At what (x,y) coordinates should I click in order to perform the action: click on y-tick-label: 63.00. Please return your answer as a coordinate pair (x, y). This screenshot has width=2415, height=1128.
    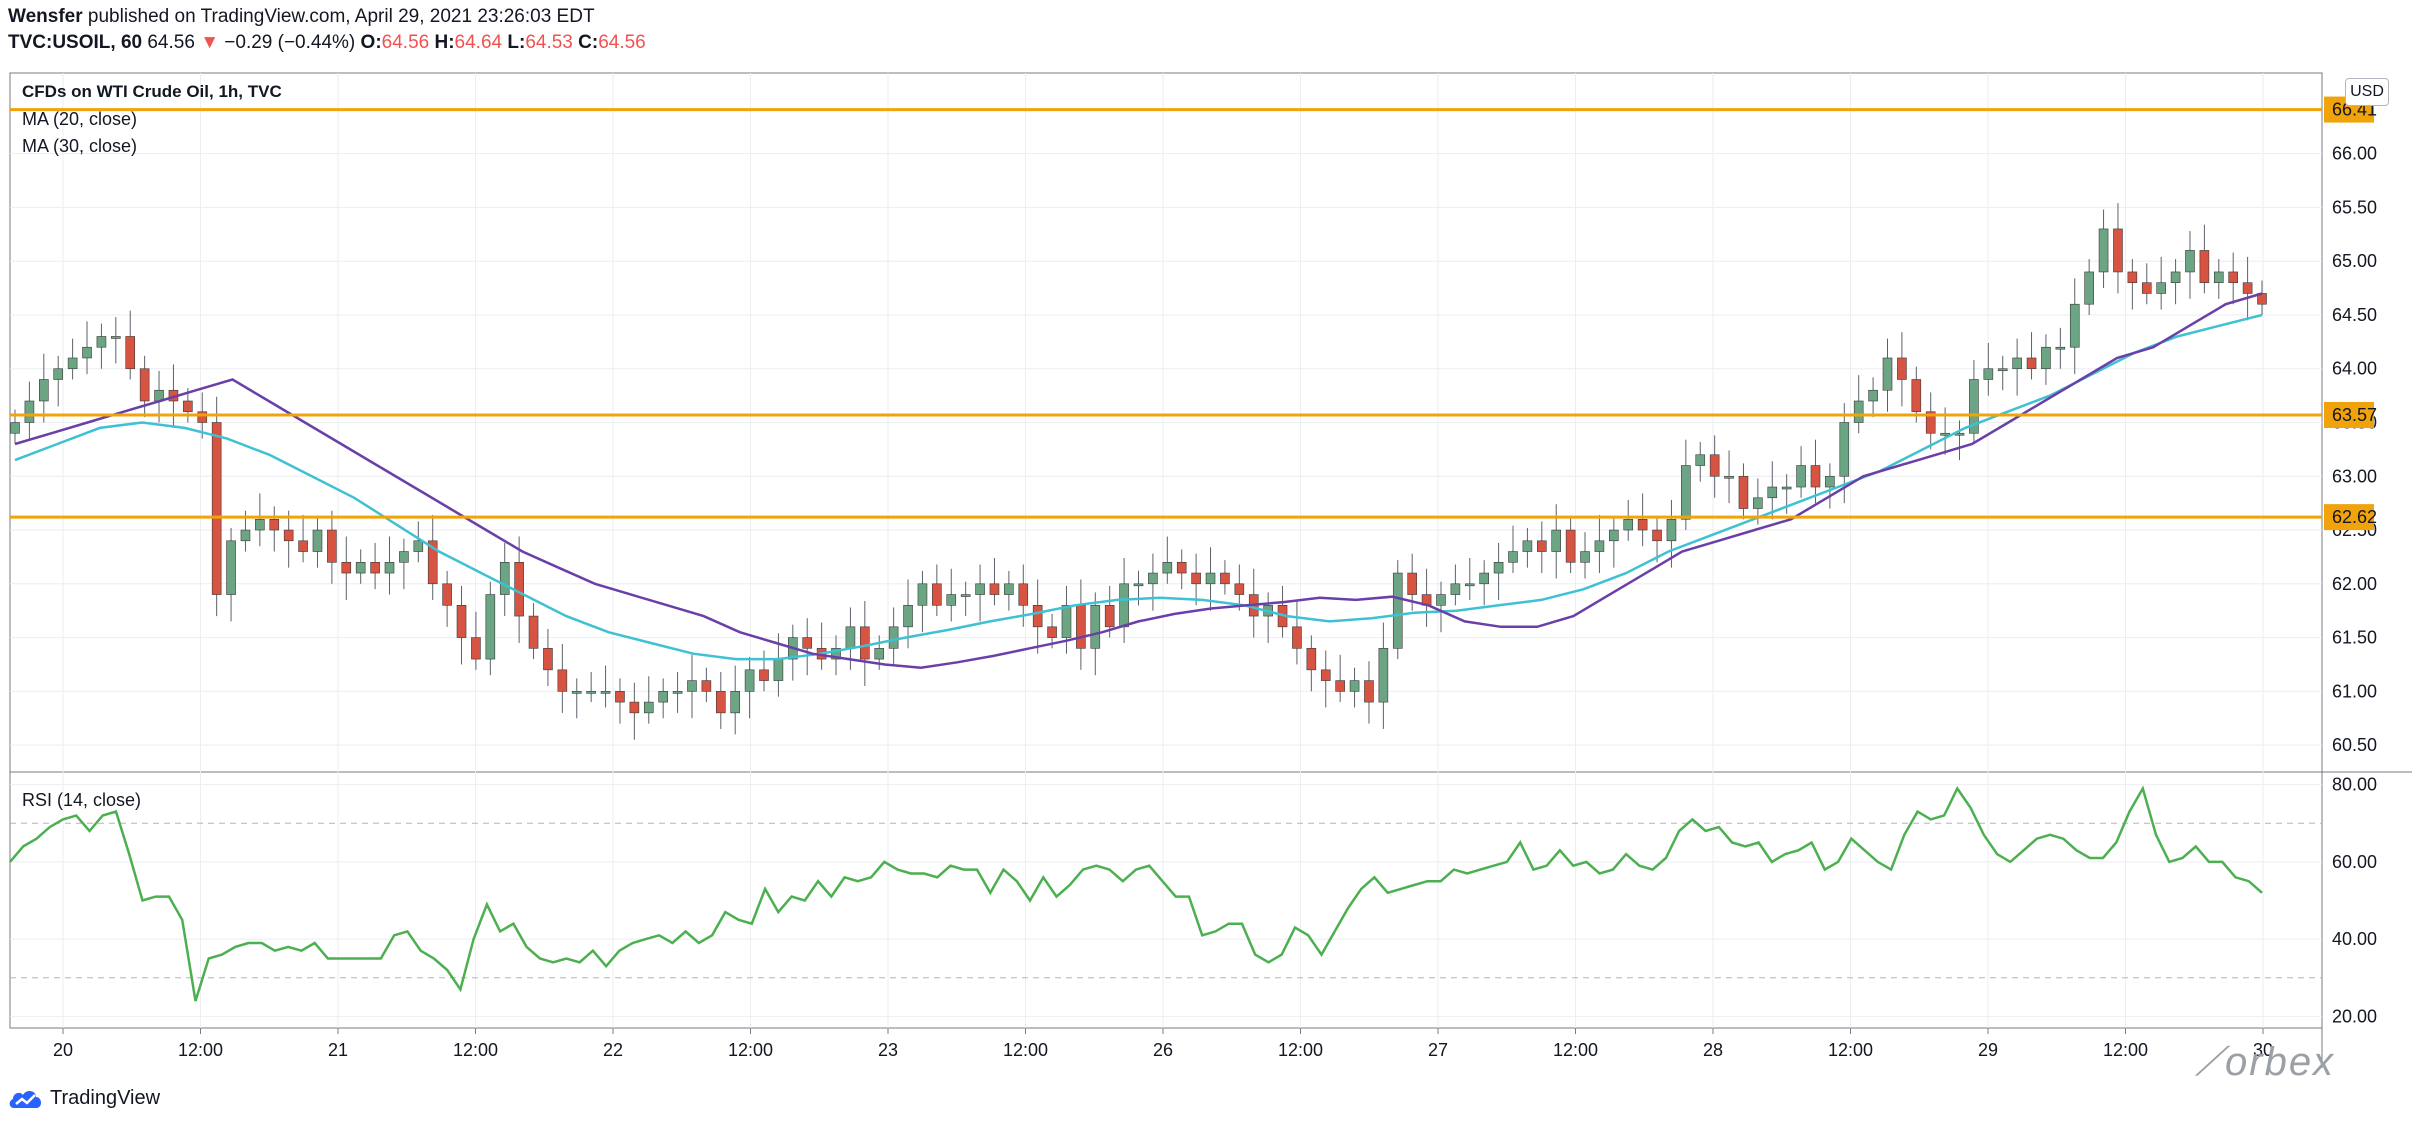
    Looking at the image, I should click on (2354, 476).